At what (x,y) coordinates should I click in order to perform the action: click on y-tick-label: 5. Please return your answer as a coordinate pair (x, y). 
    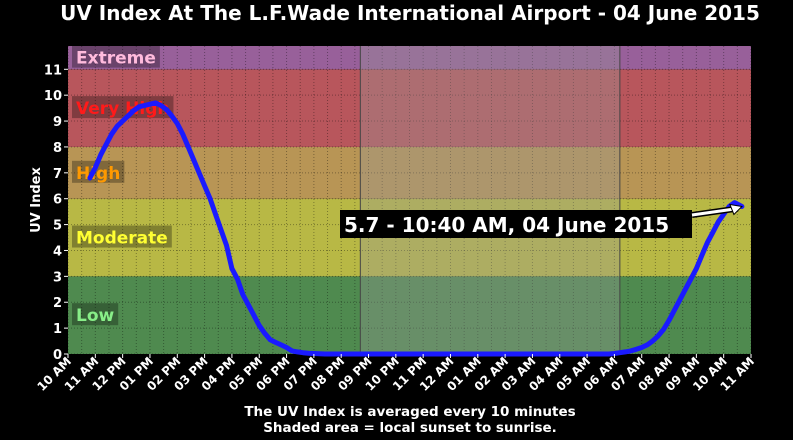
    Looking at the image, I should click on (57, 226).